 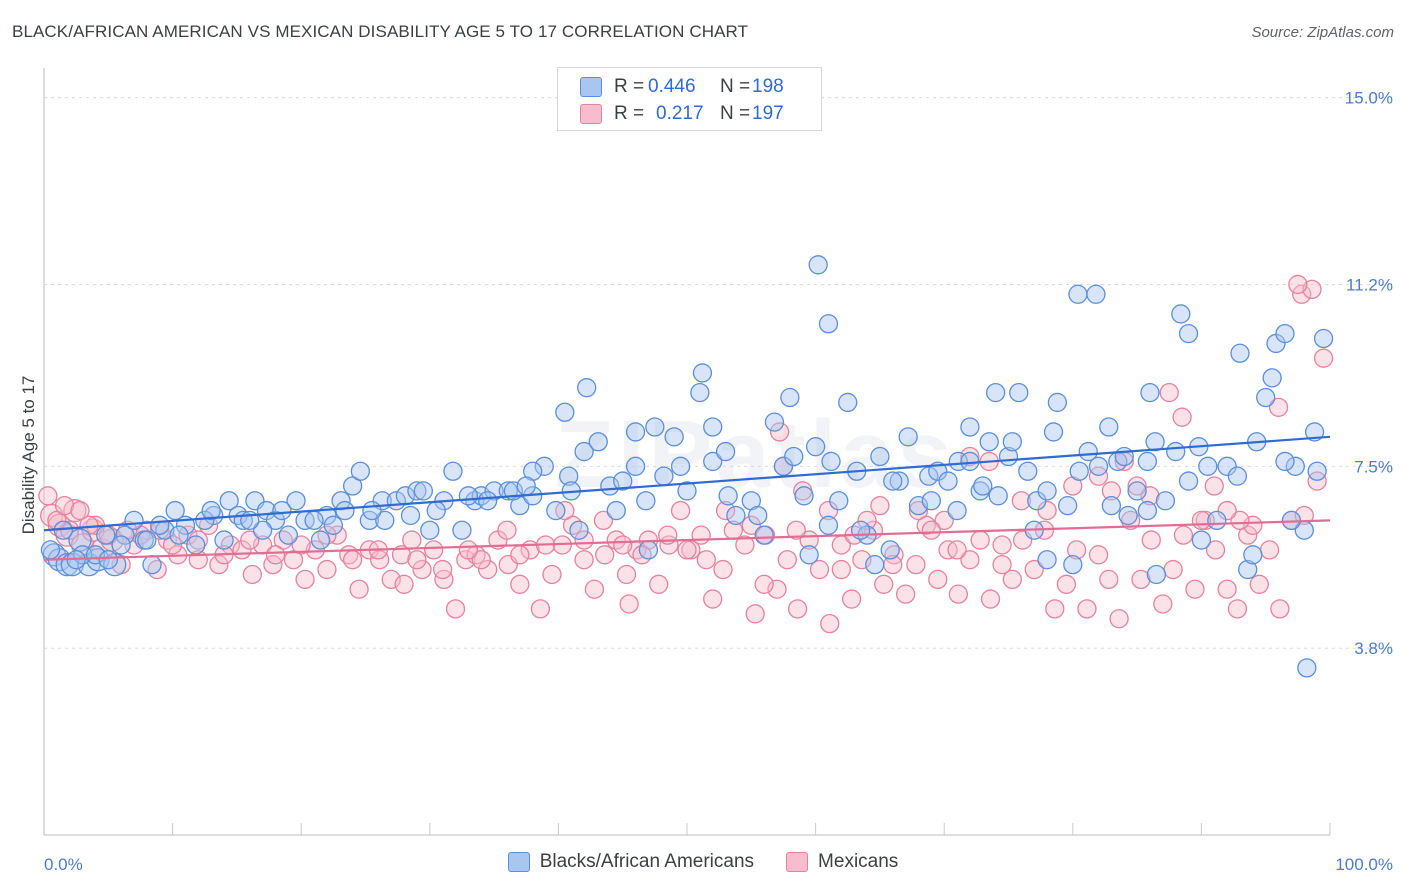 I want to click on legend-row-blacks: R = 0.446 N = 198, so click(x=682, y=87).